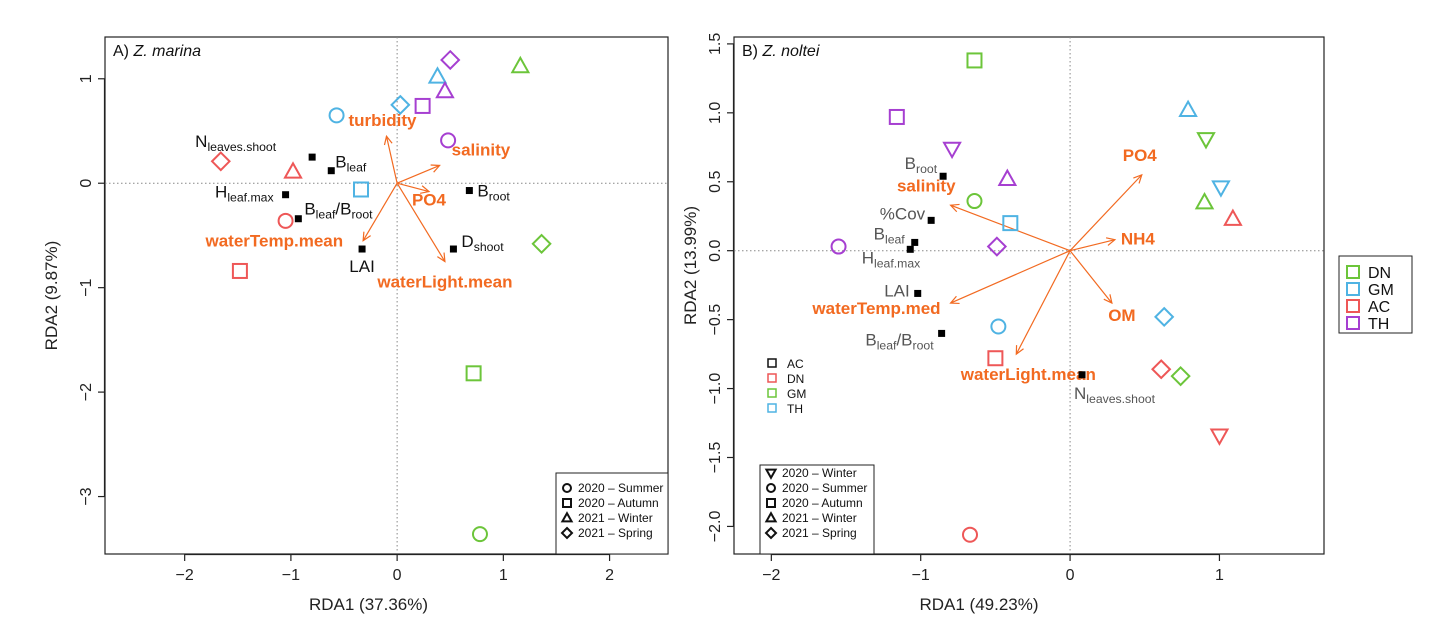  I want to click on label-part: leaves.shoot, so click(1120, 398).